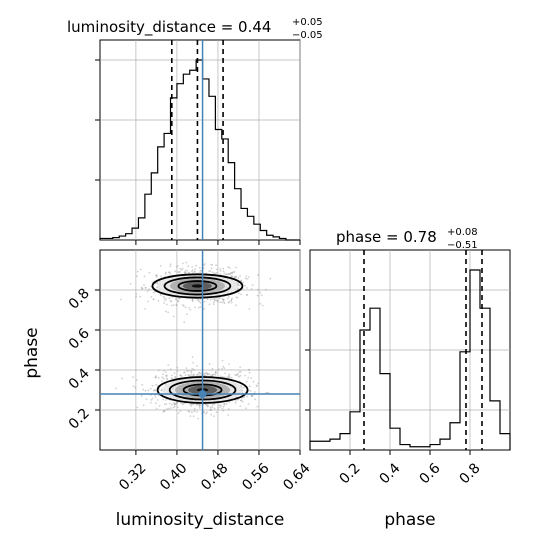 The height and width of the screenshot is (550, 550). Describe the element at coordinates (79, 419) in the screenshot. I see `phase-ytick-label: 0.2` at that location.